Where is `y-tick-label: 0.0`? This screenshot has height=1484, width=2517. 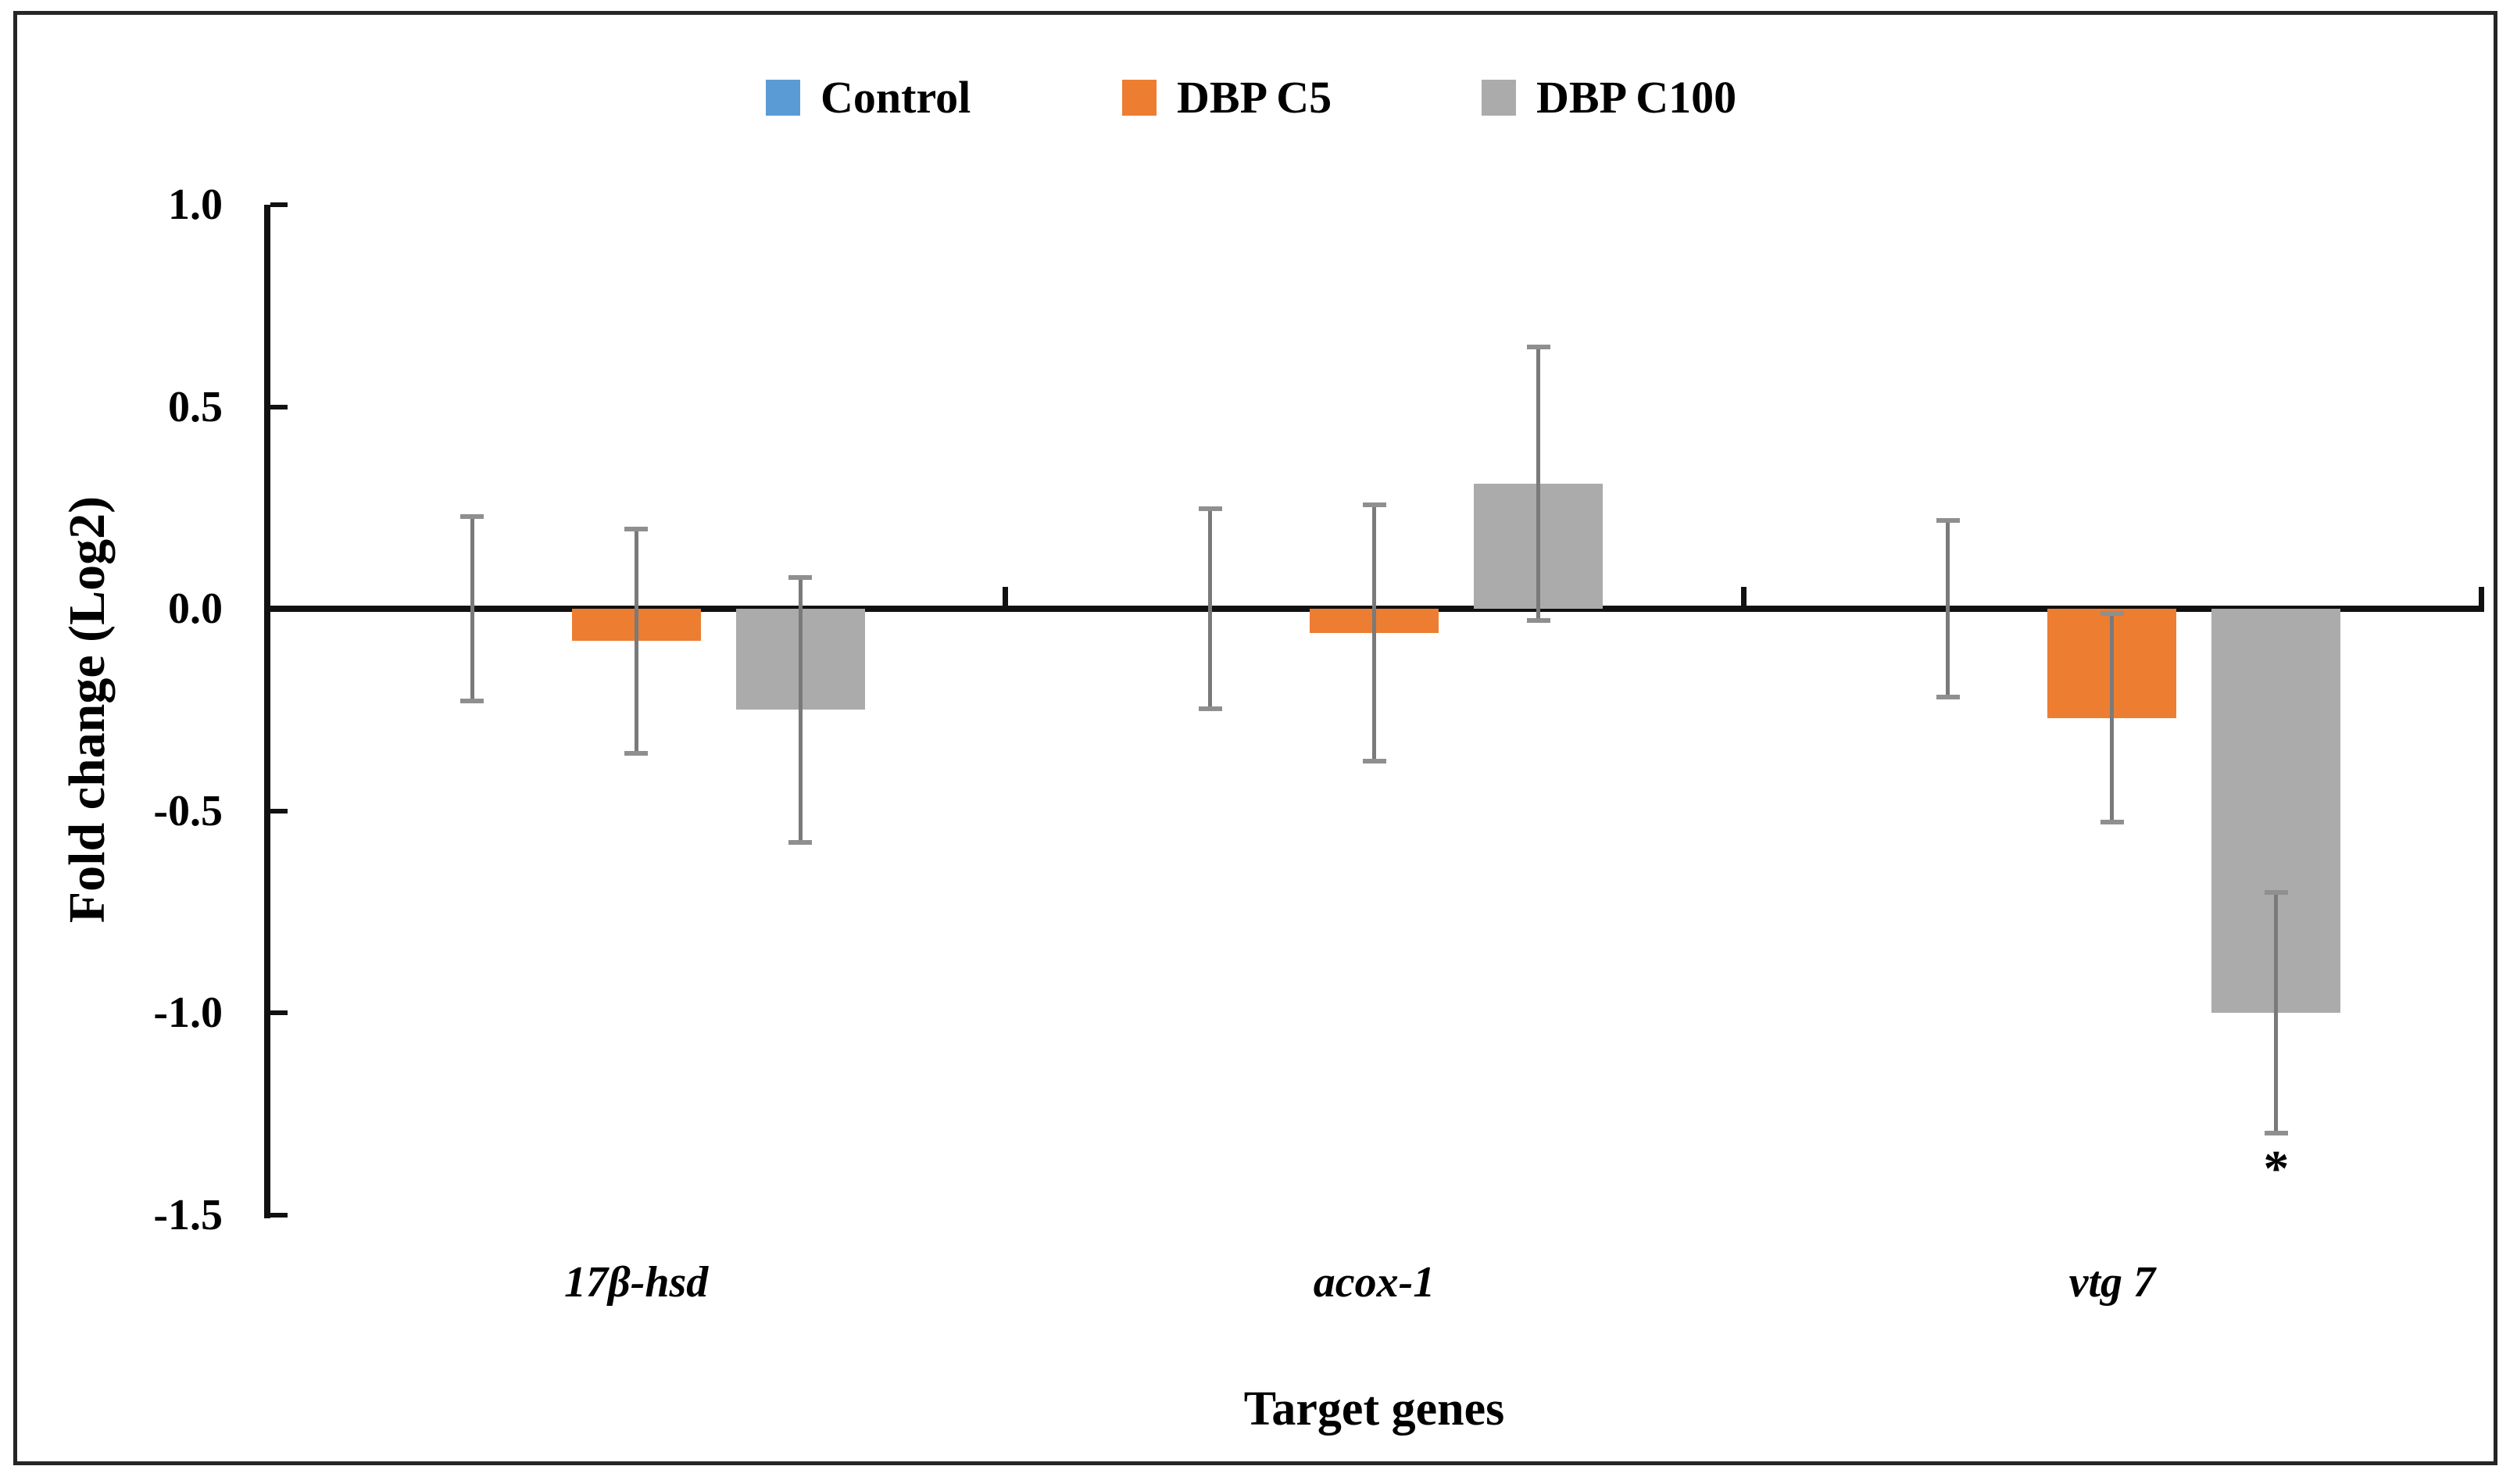
y-tick-label: 0.0 is located at coordinates (196, 609).